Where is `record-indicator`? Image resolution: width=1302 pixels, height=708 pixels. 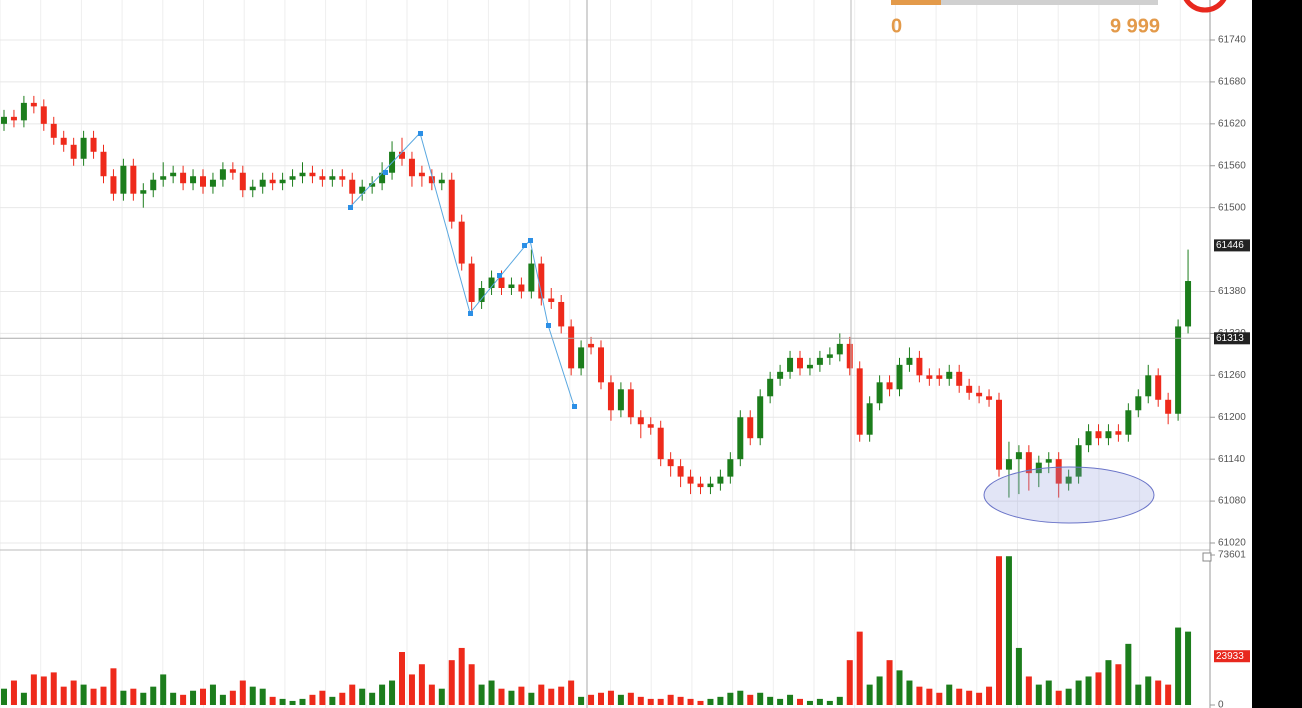
record-indicator is located at coordinates (1205, 6).